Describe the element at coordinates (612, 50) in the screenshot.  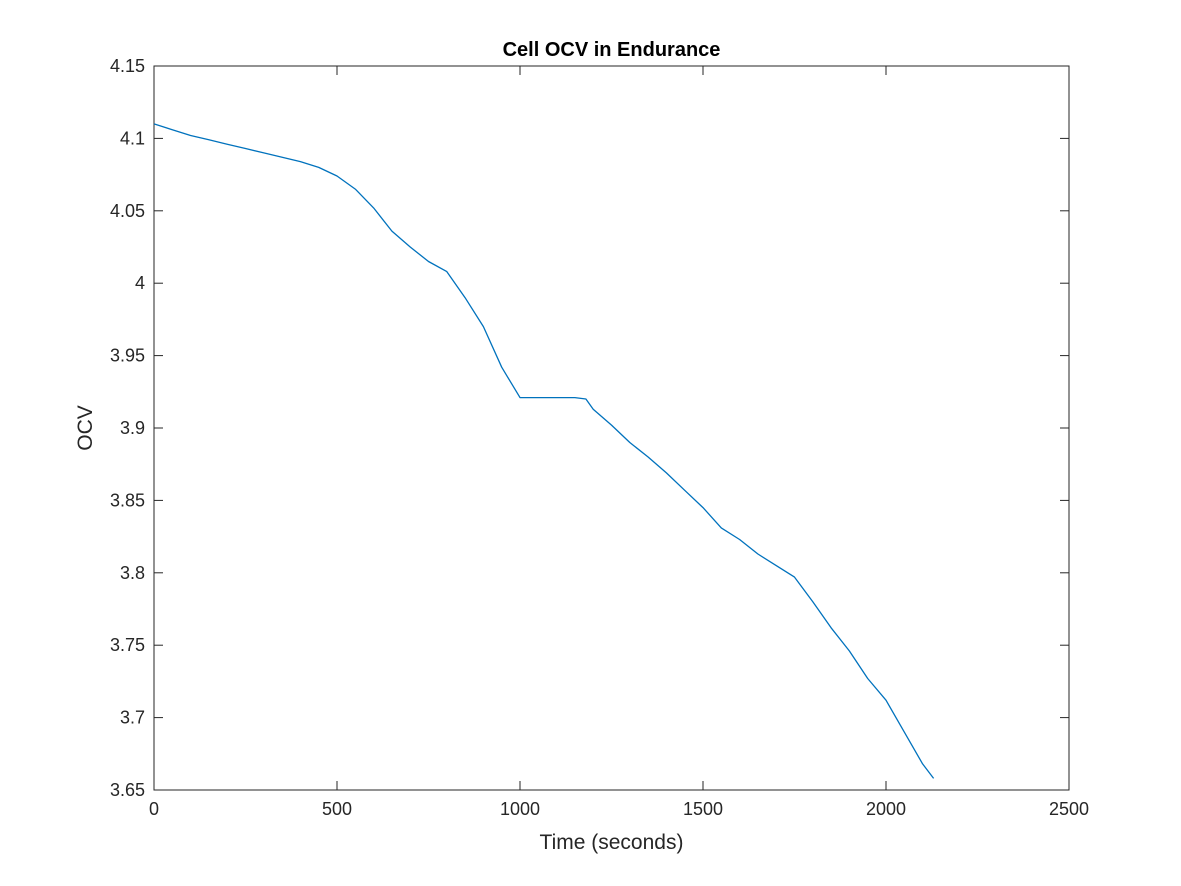
I see `chart-title: Cell OCV in Endurance` at that location.